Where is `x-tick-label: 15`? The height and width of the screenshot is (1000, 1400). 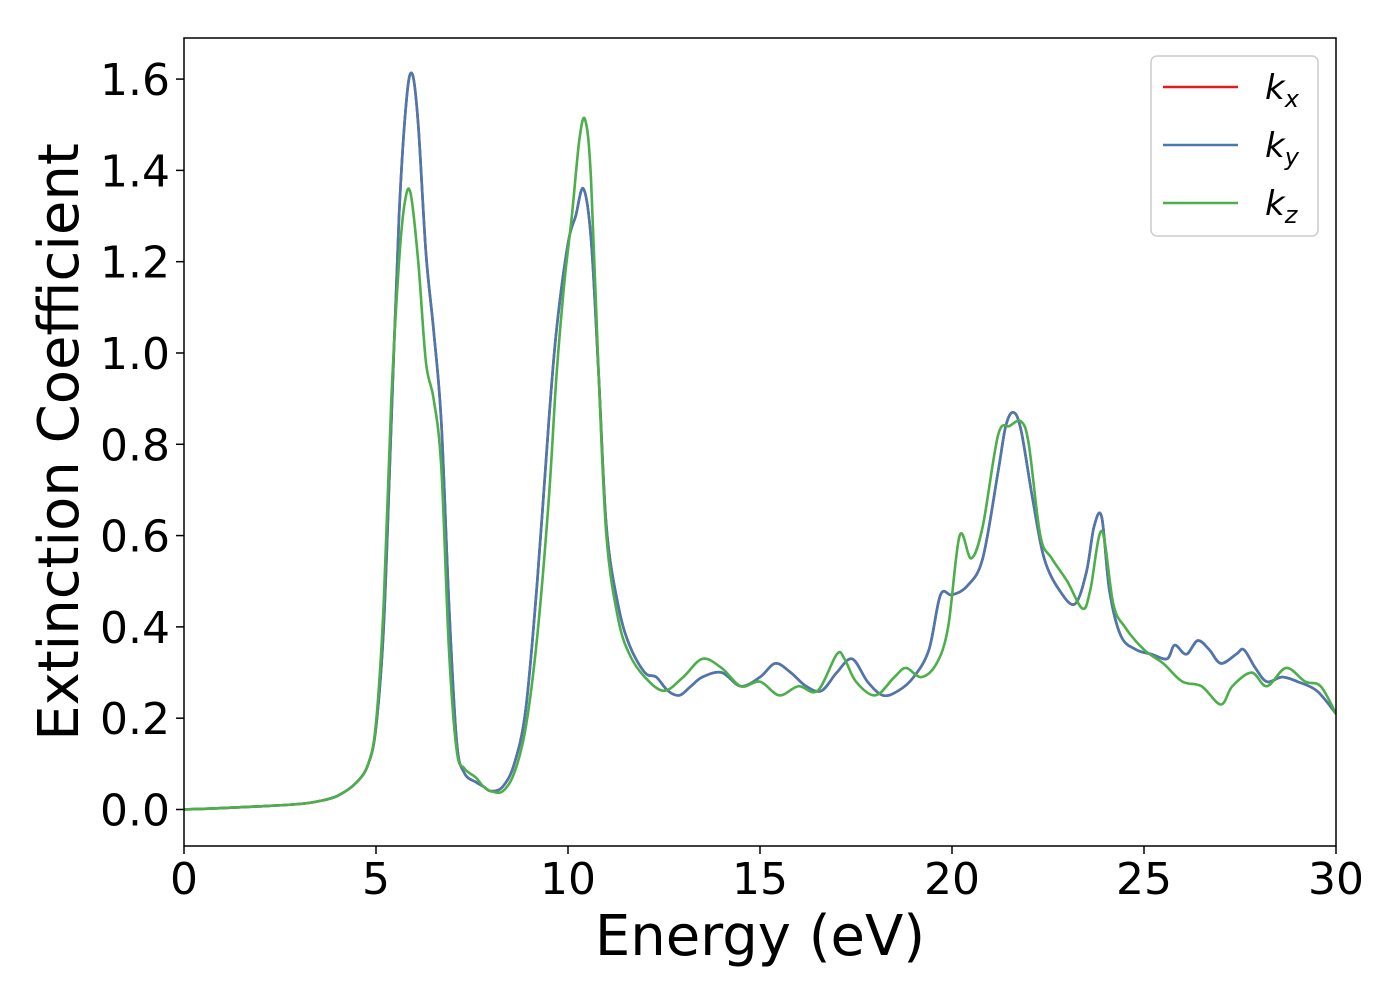
x-tick-label: 15 is located at coordinates (760, 879).